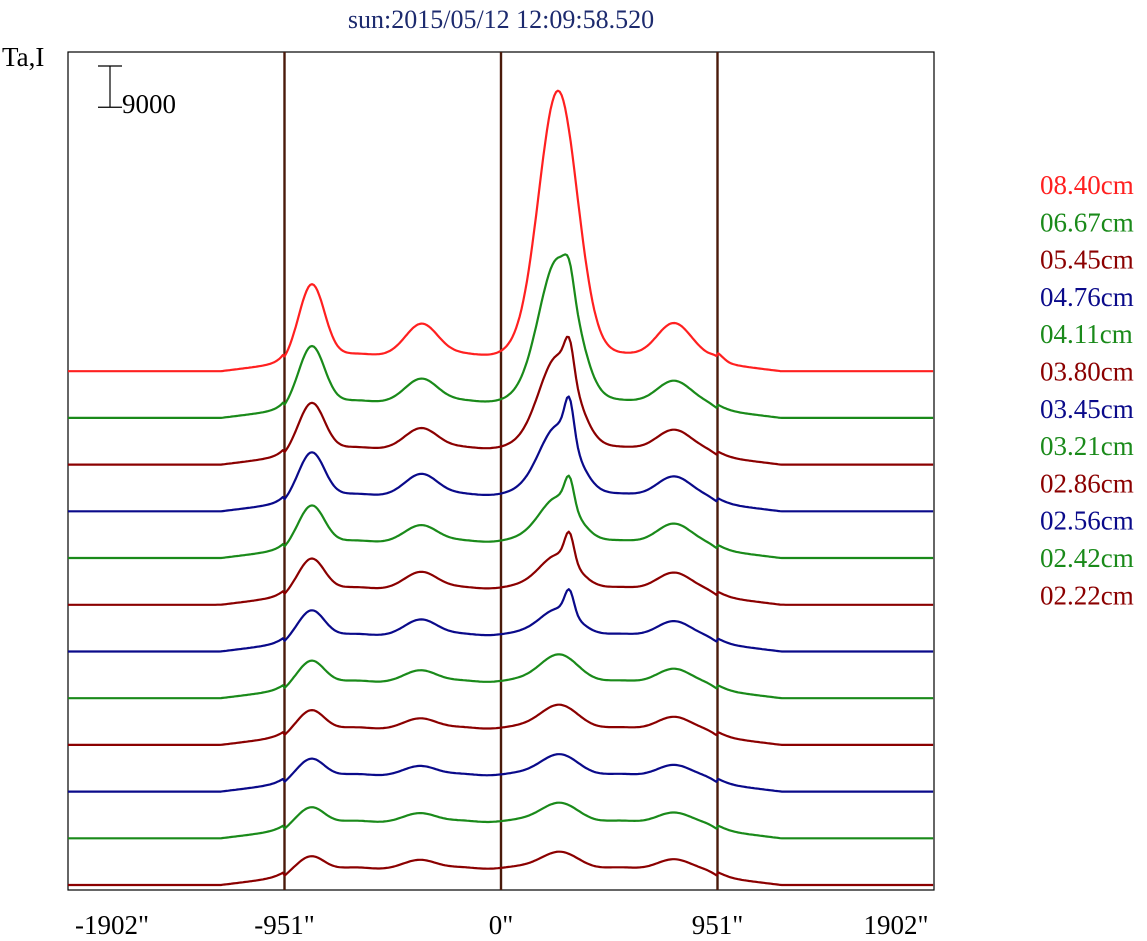 This screenshot has height=941, width=1147. I want to click on x-tick-label: 1902", so click(895, 925).